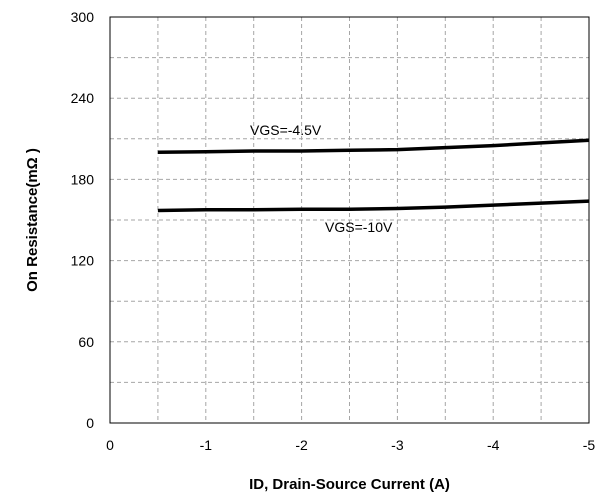  Describe the element at coordinates (90, 423) in the screenshot. I see `y-tick-label: 0` at that location.